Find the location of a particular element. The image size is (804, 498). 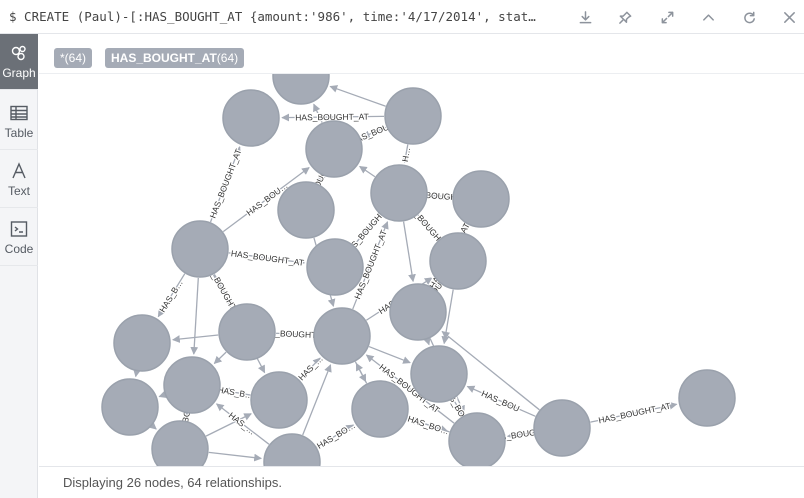

all-relationships-pill: *(64) is located at coordinates (73, 58).